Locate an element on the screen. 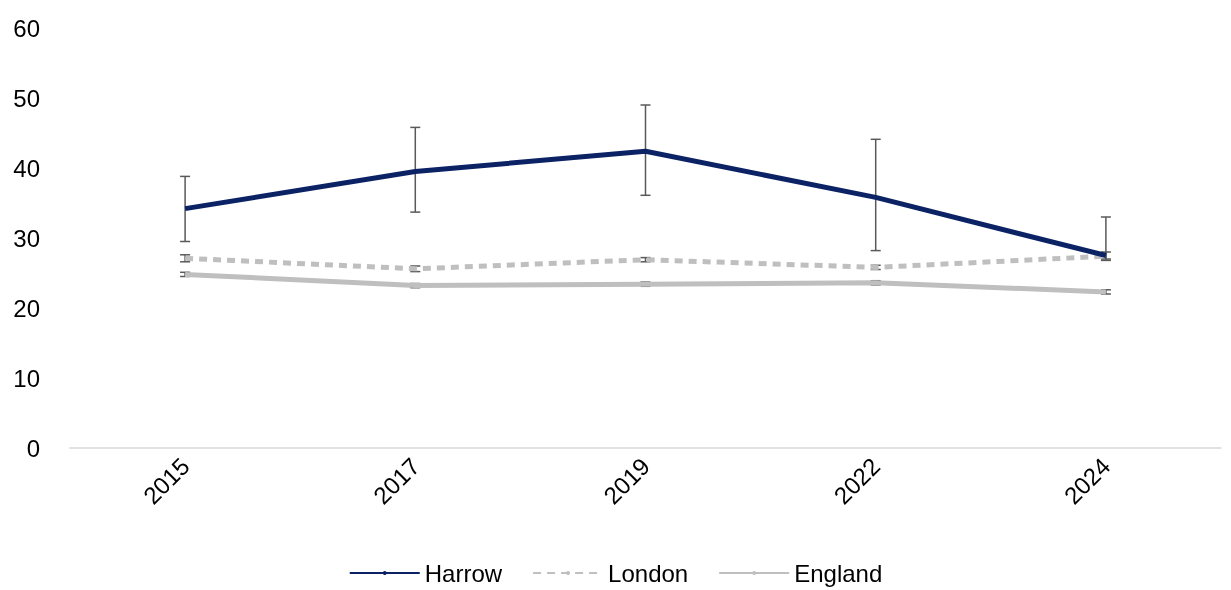 This screenshot has width=1231, height=590. y-tick-label: 30 is located at coordinates (26, 238).